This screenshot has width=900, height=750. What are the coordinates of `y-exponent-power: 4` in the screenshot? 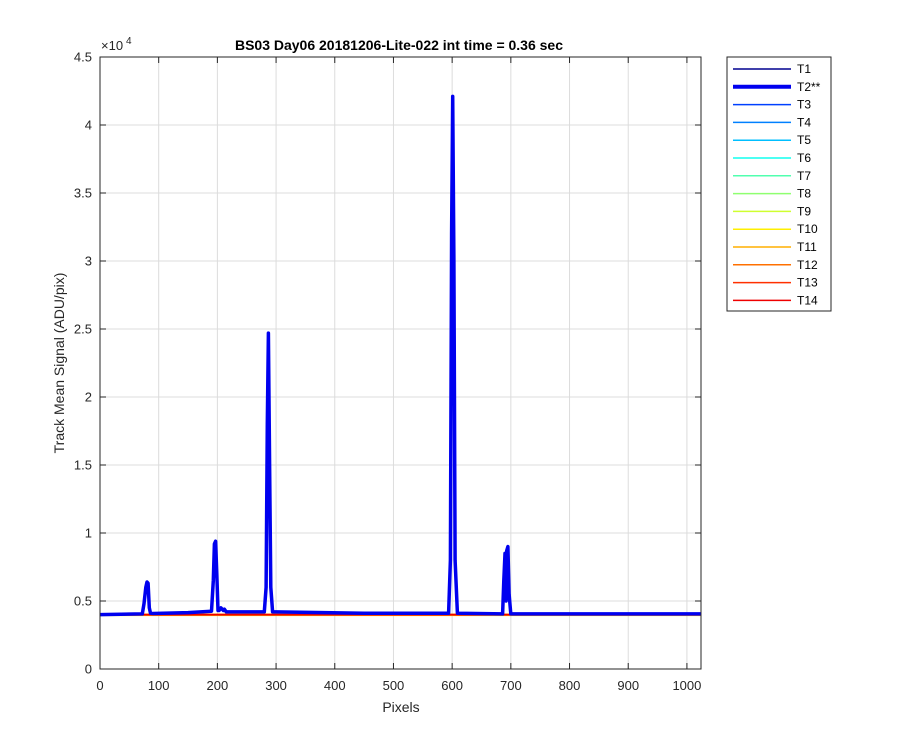 It's located at (129, 41).